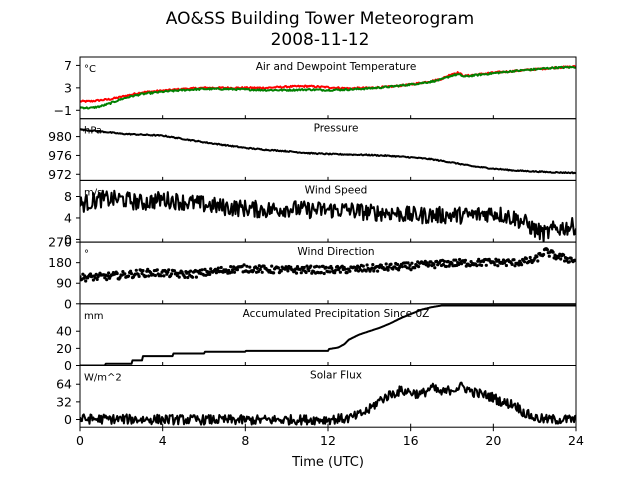  I want to click on x-tick-label: 8, so click(245, 440).